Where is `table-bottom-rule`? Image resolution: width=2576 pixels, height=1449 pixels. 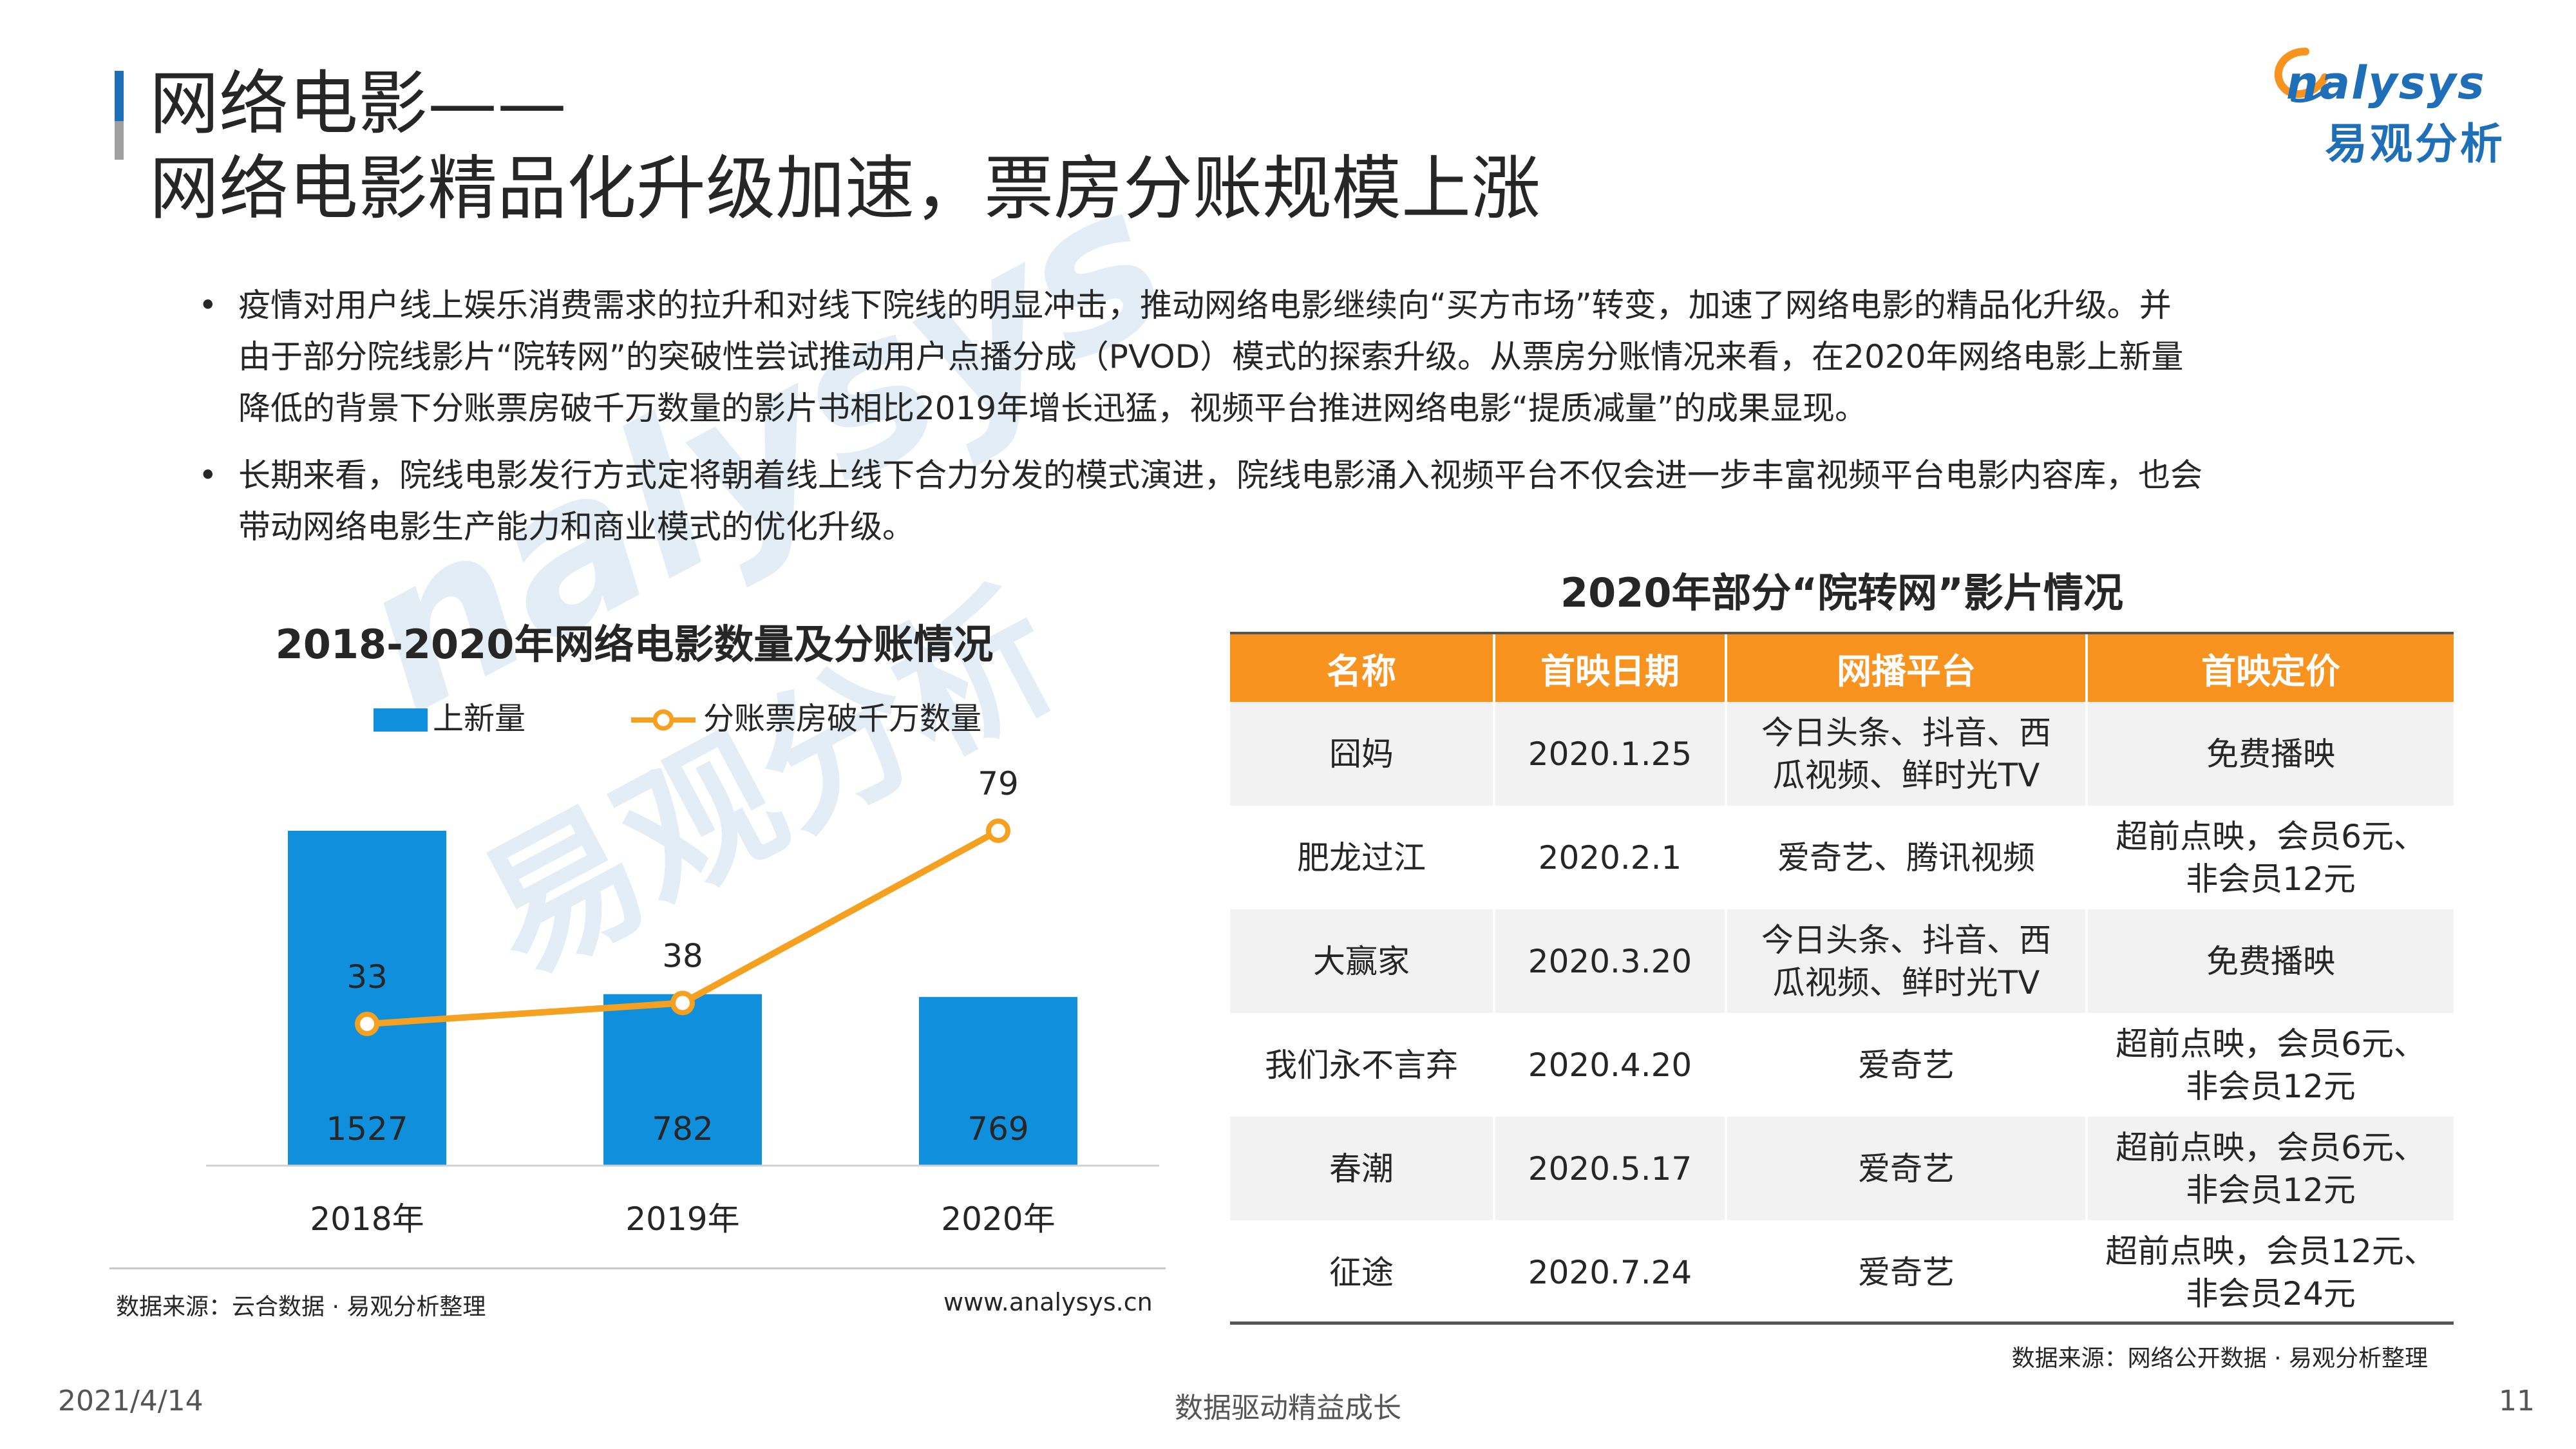
table-bottom-rule is located at coordinates (1842, 1323).